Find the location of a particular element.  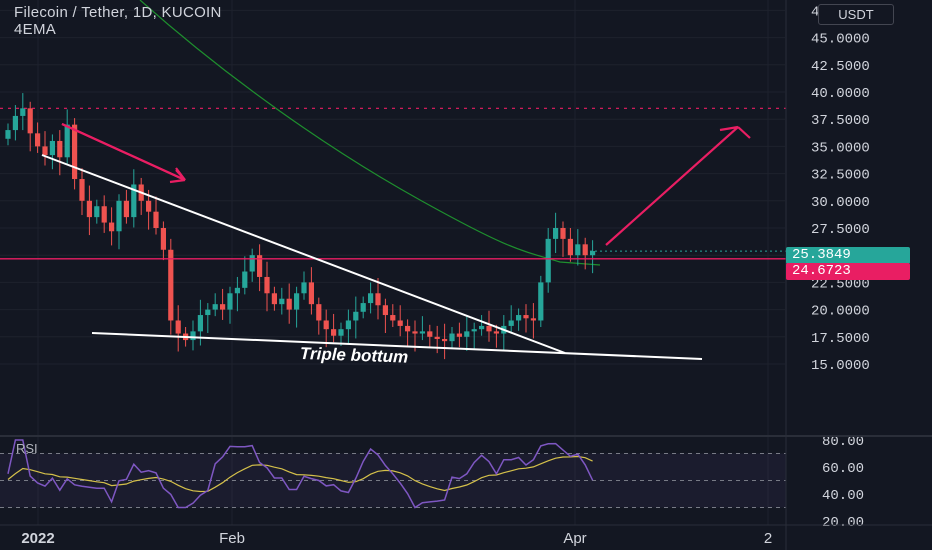

rsi-tick-label: 60.00 is located at coordinates (843, 469).